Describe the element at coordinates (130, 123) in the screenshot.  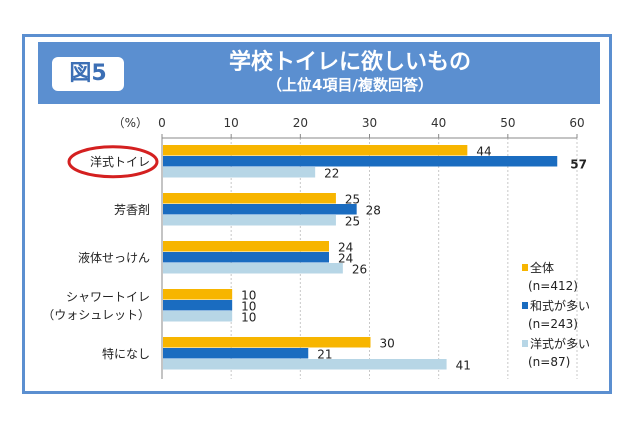
I see `unit-label: （%）` at that location.